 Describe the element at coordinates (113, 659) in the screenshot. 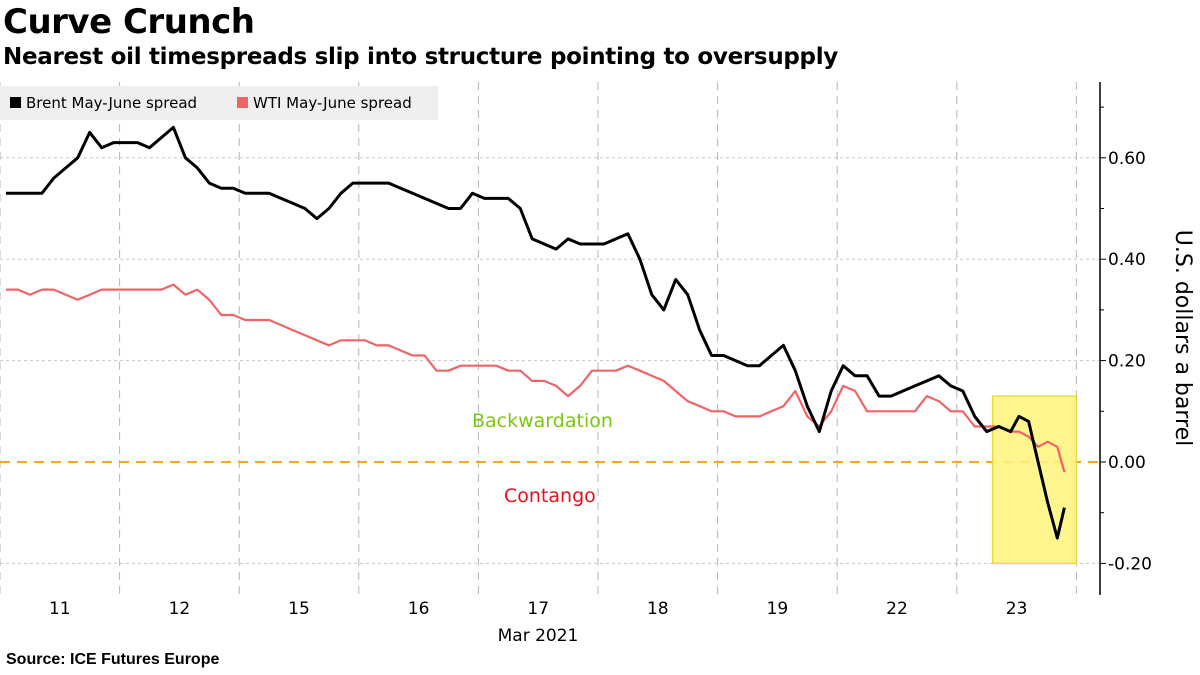

I see `source-note: Source: ICE Futures Europe` at that location.